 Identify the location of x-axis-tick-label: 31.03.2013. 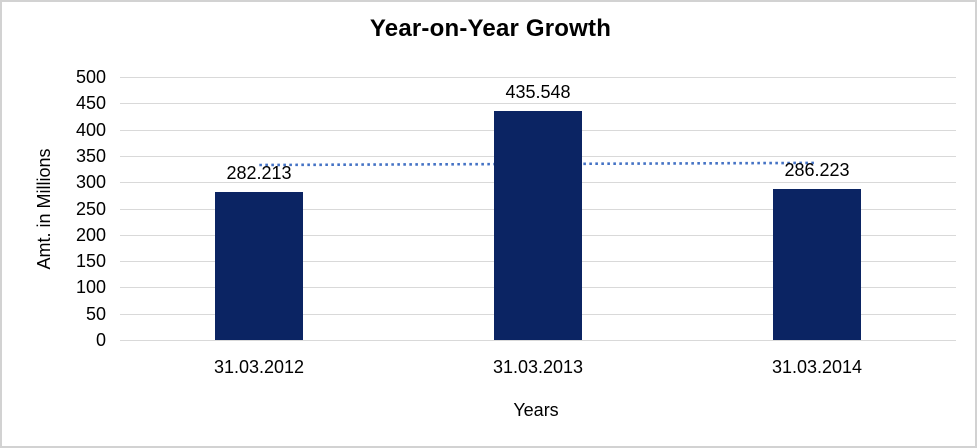
(538, 367).